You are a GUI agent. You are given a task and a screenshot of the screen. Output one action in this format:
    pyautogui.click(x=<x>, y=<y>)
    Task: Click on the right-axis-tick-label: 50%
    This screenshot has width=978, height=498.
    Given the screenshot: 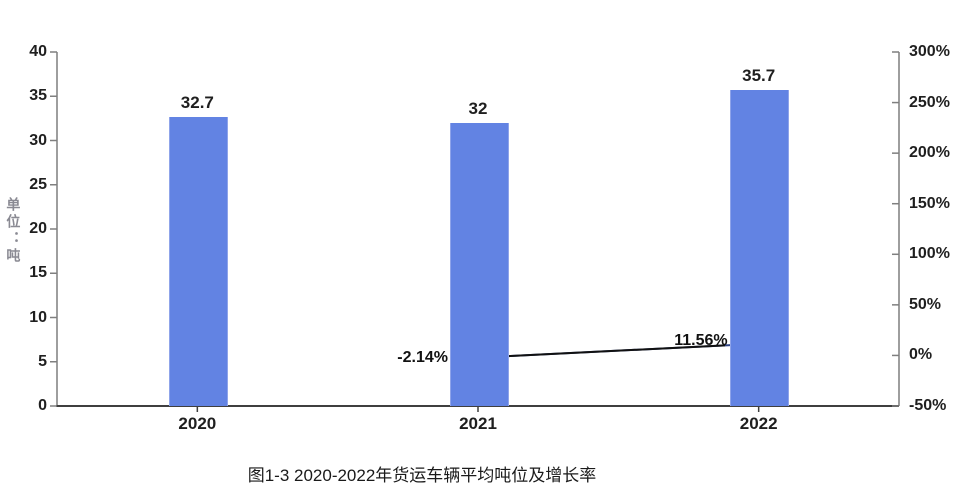 What is the action you would take?
    pyautogui.click(x=925, y=304)
    